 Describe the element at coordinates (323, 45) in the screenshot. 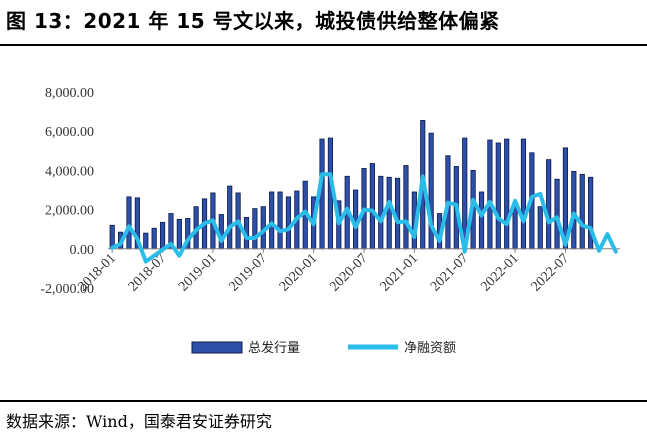

I see `title-rule` at that location.